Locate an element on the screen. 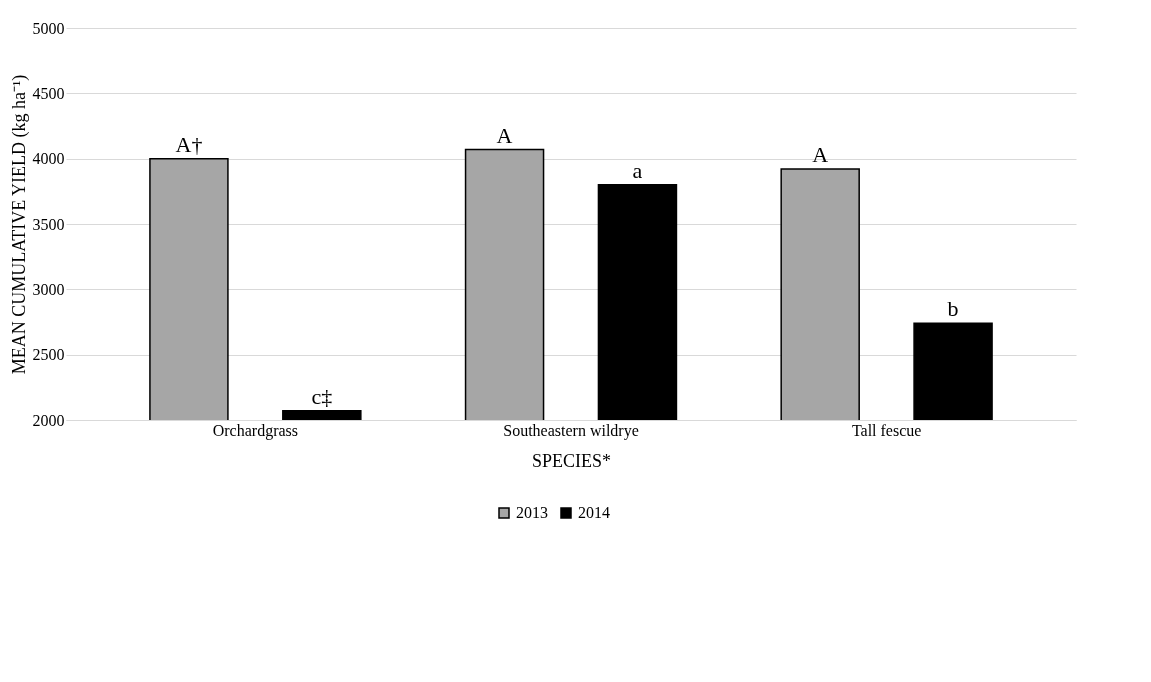  data-label: A† is located at coordinates (189, 144).